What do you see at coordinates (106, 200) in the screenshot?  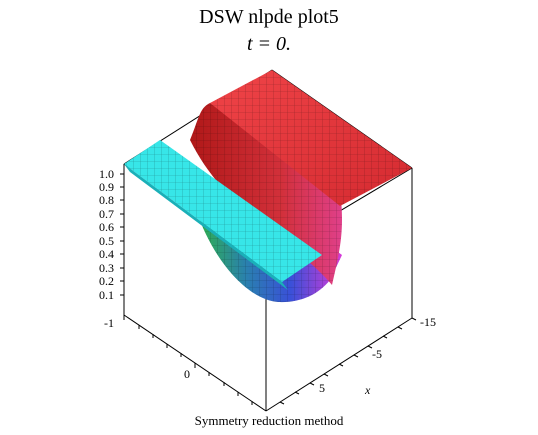 I see `z-tick-label: 0.8` at bounding box center [106, 200].